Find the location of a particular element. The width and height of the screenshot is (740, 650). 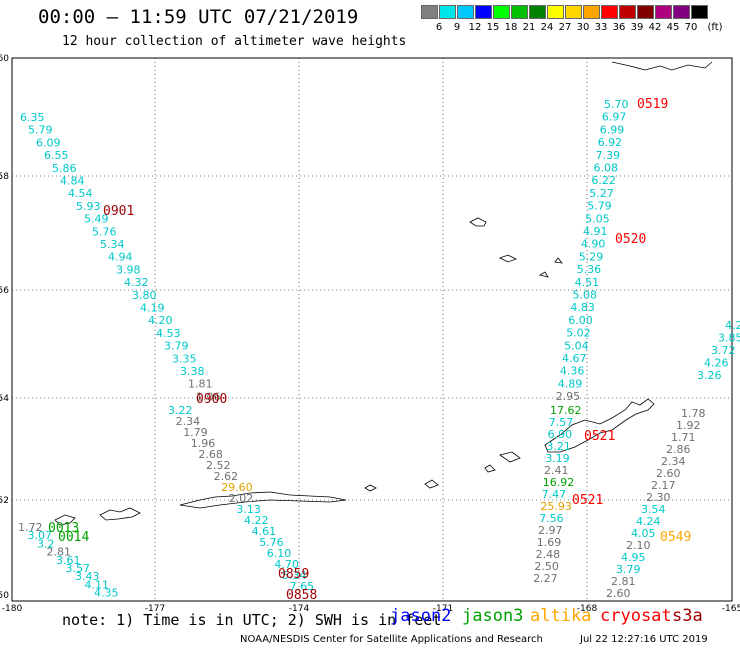

wave-height-value: 4.35 is located at coordinates (106, 593).